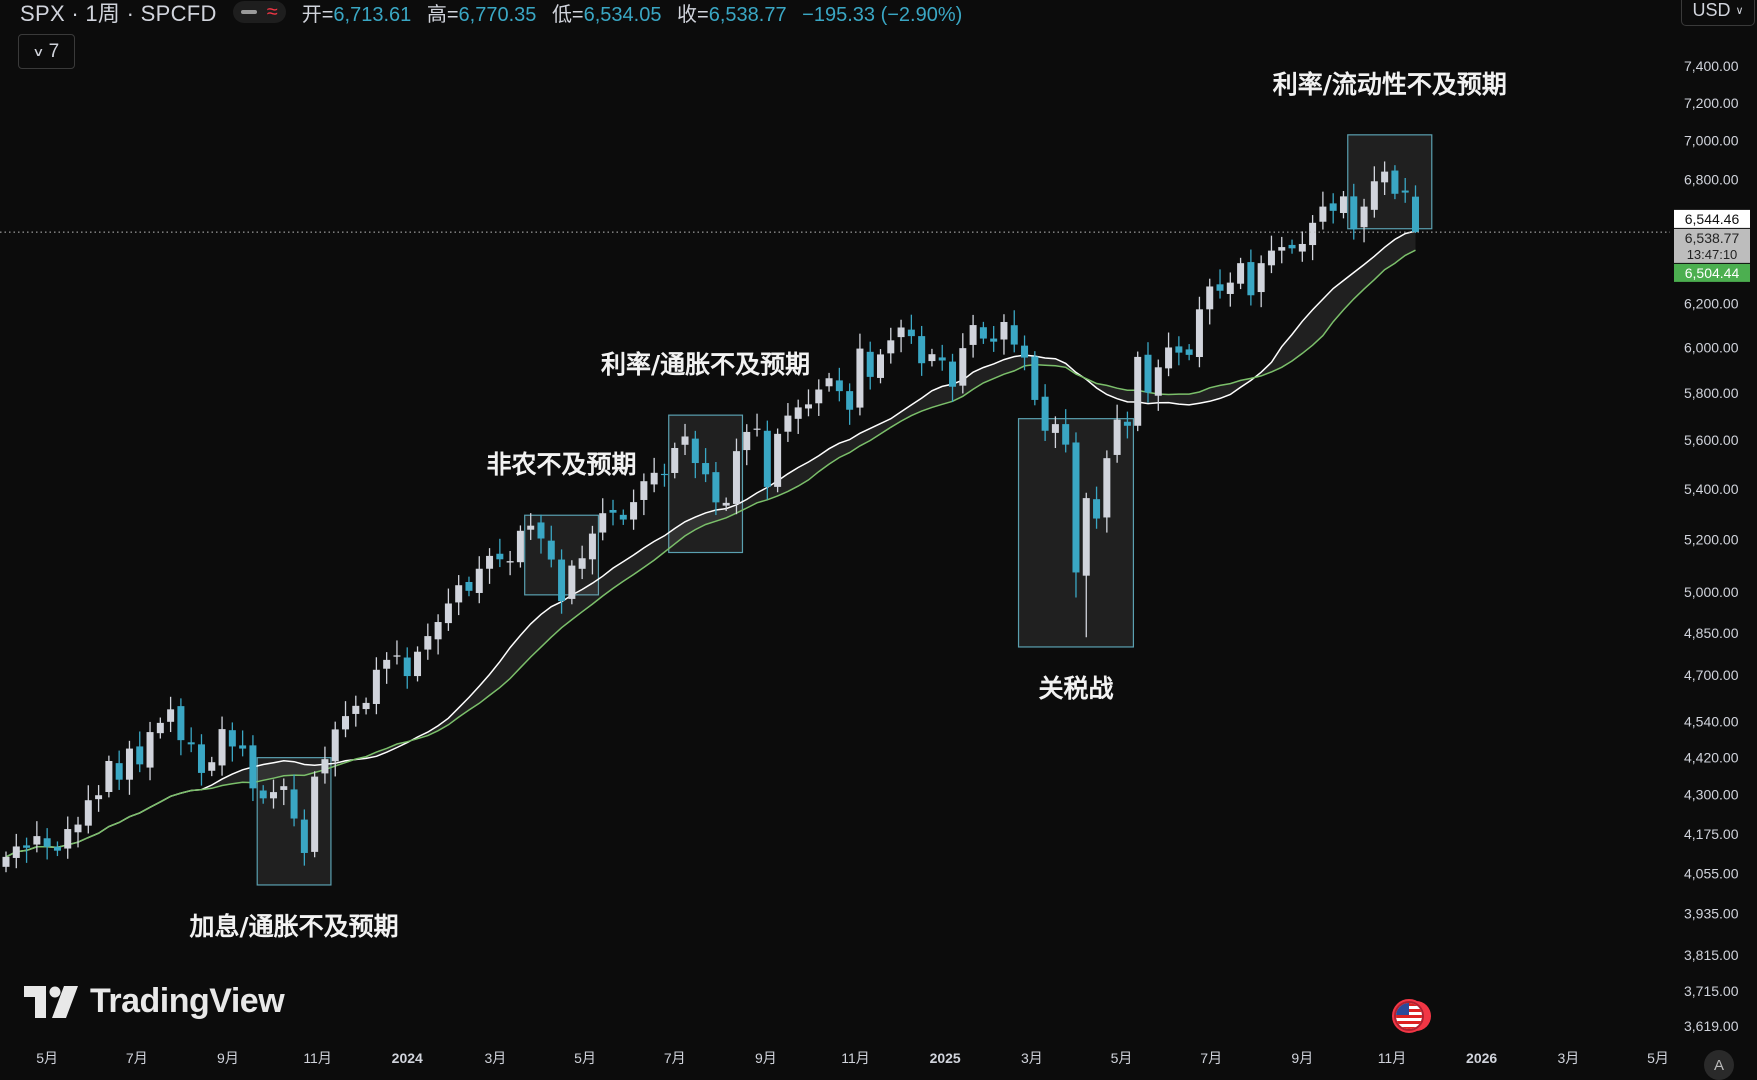 This screenshot has height=1080, width=1757. I want to click on price-tick: 3,619.00, so click(1711, 1026).